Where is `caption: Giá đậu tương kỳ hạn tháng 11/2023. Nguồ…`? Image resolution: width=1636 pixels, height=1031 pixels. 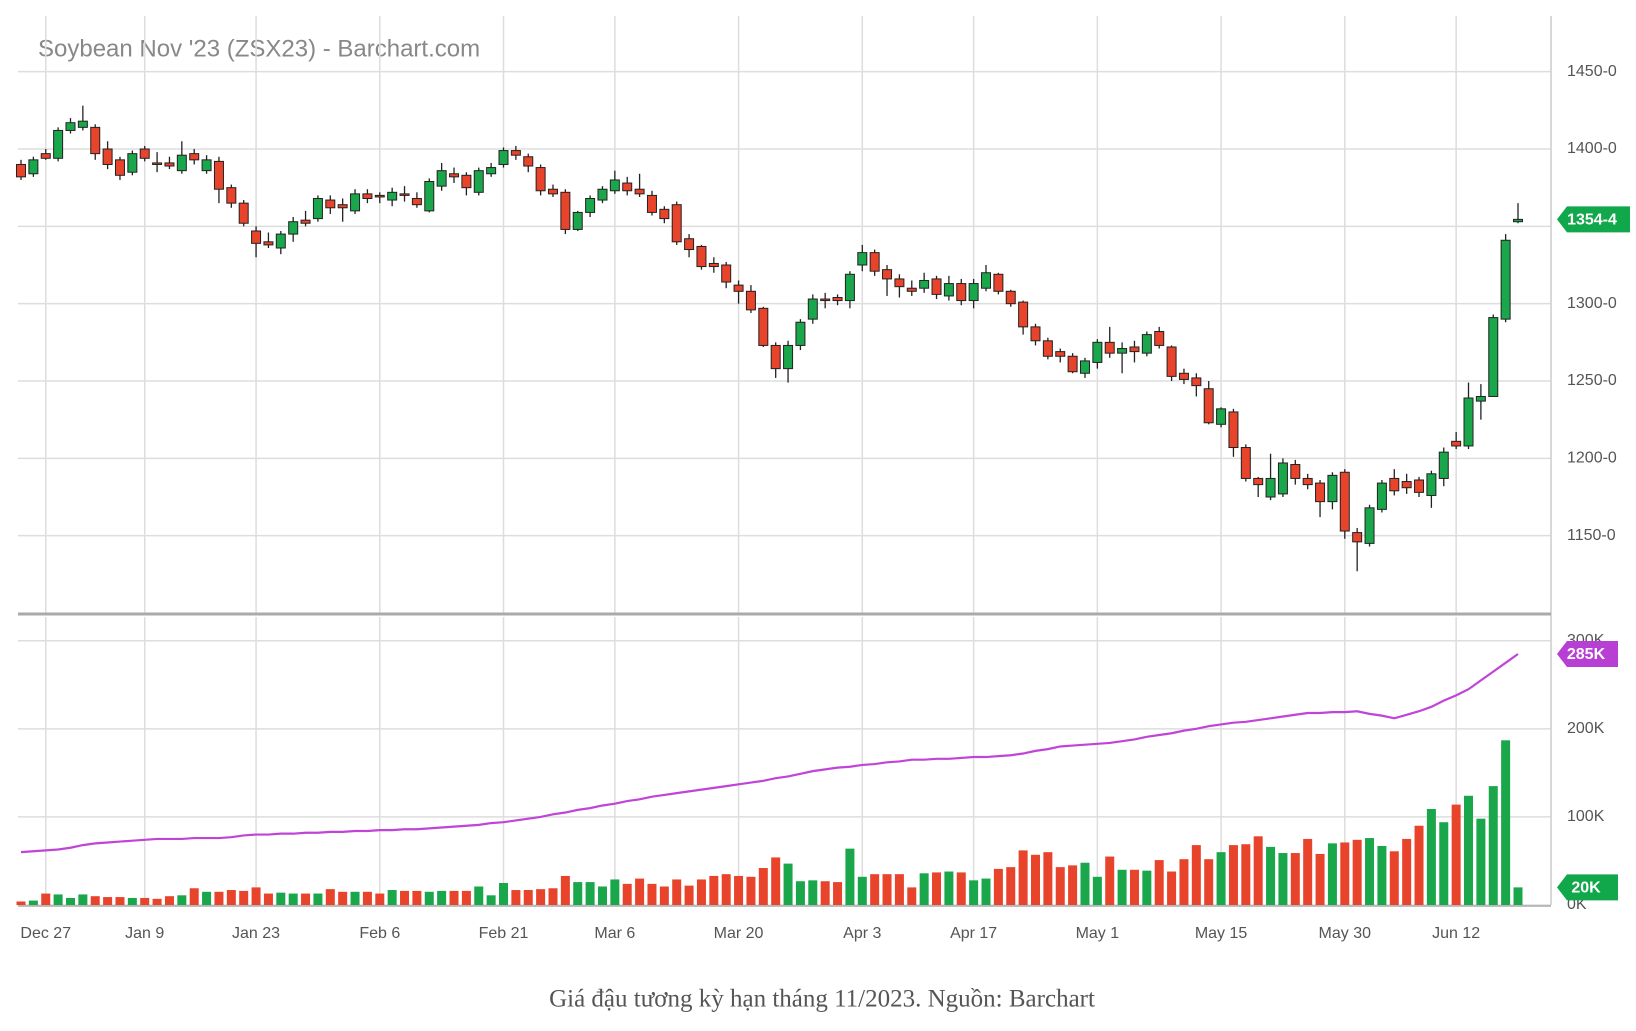 caption: Giá đậu tương kỳ hạn tháng 11/2023. Nguồ… is located at coordinates (822, 999).